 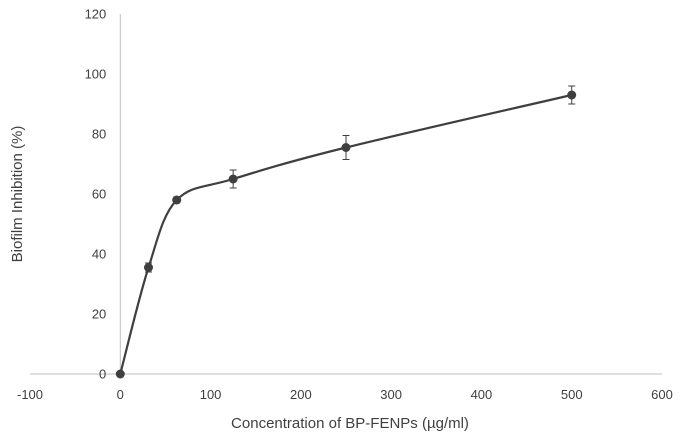 I want to click on y-tick-label: 120, so click(x=96, y=14).